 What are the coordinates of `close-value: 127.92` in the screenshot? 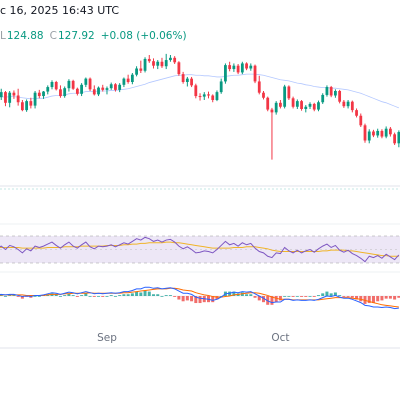 It's located at (76, 36).